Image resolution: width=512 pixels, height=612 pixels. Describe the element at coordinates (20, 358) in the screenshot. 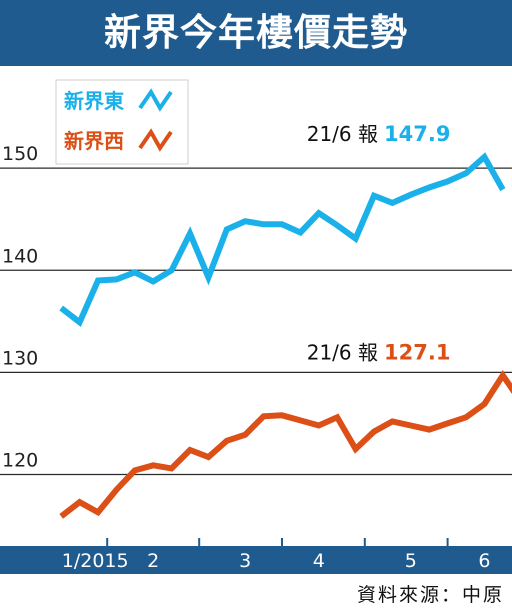

I see `y-tick-label: 130` at that location.